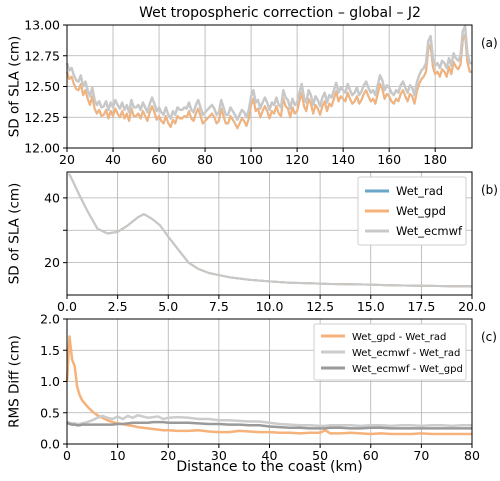 This screenshot has width=500, height=481. Describe the element at coordinates (343, 159) in the screenshot. I see `x-tick-label: 140` at that location.